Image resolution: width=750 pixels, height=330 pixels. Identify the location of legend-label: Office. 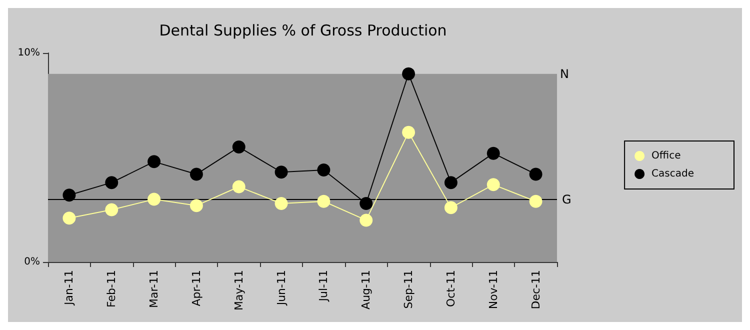
(666, 156).